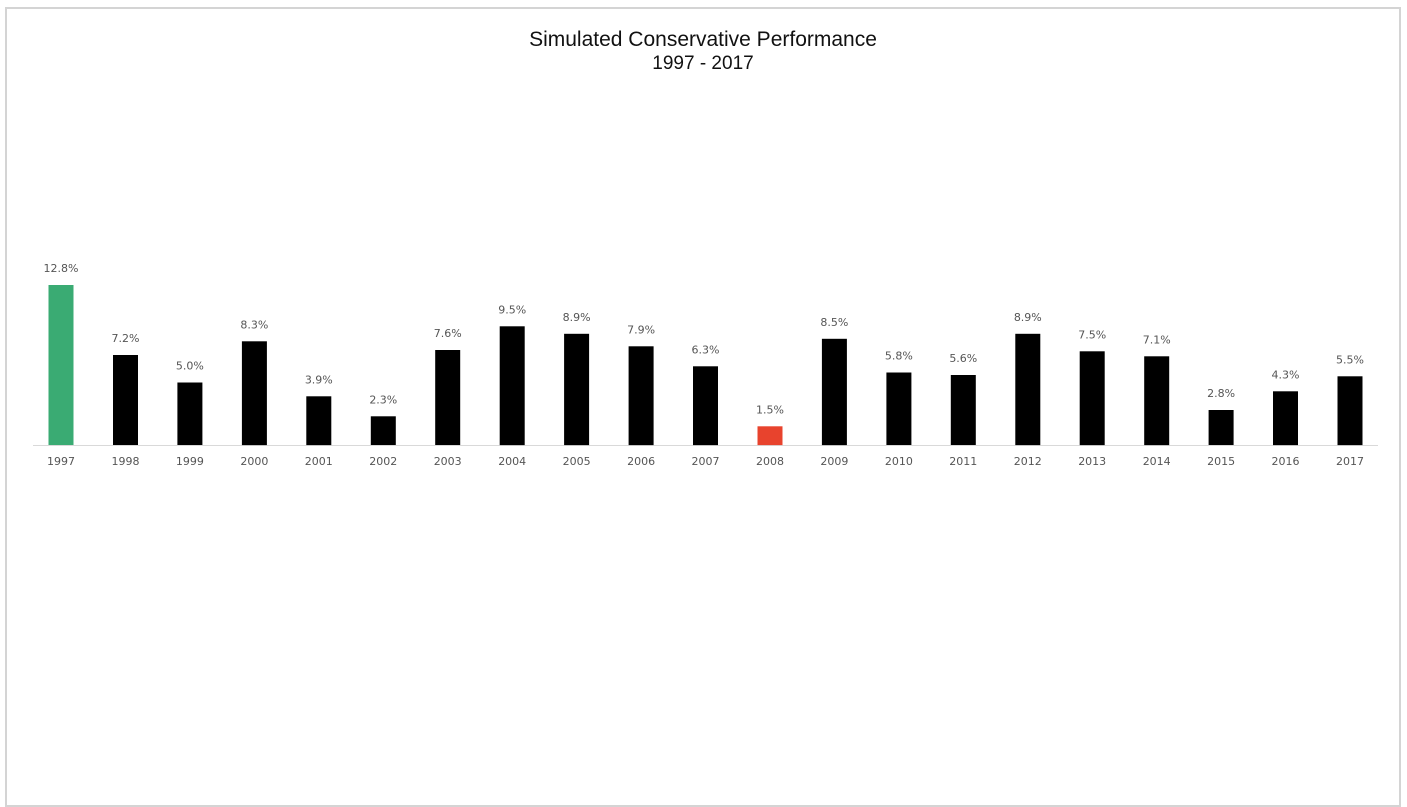 This screenshot has height=807, width=1407. What do you see at coordinates (703, 39) in the screenshot?
I see `chart-title: Simulated Conservative Performance` at bounding box center [703, 39].